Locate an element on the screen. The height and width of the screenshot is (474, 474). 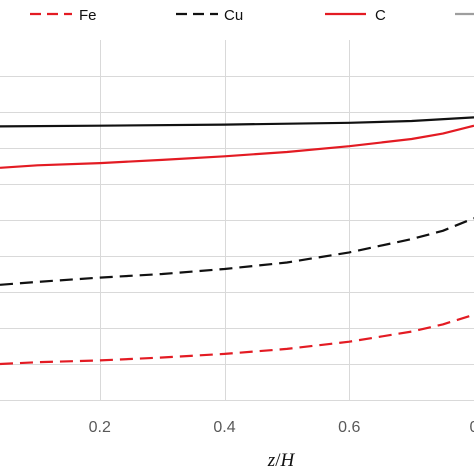
series-line-c is located at coordinates (237, 146).